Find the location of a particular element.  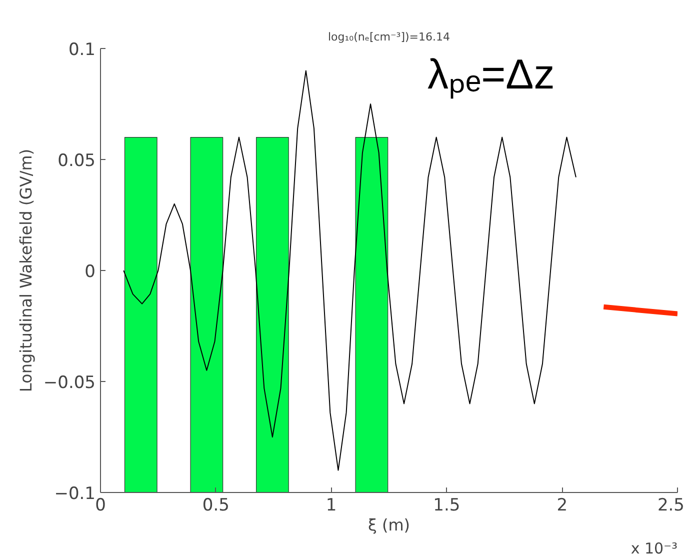

x-axis-title: ξ (m) is located at coordinates (389, 525).